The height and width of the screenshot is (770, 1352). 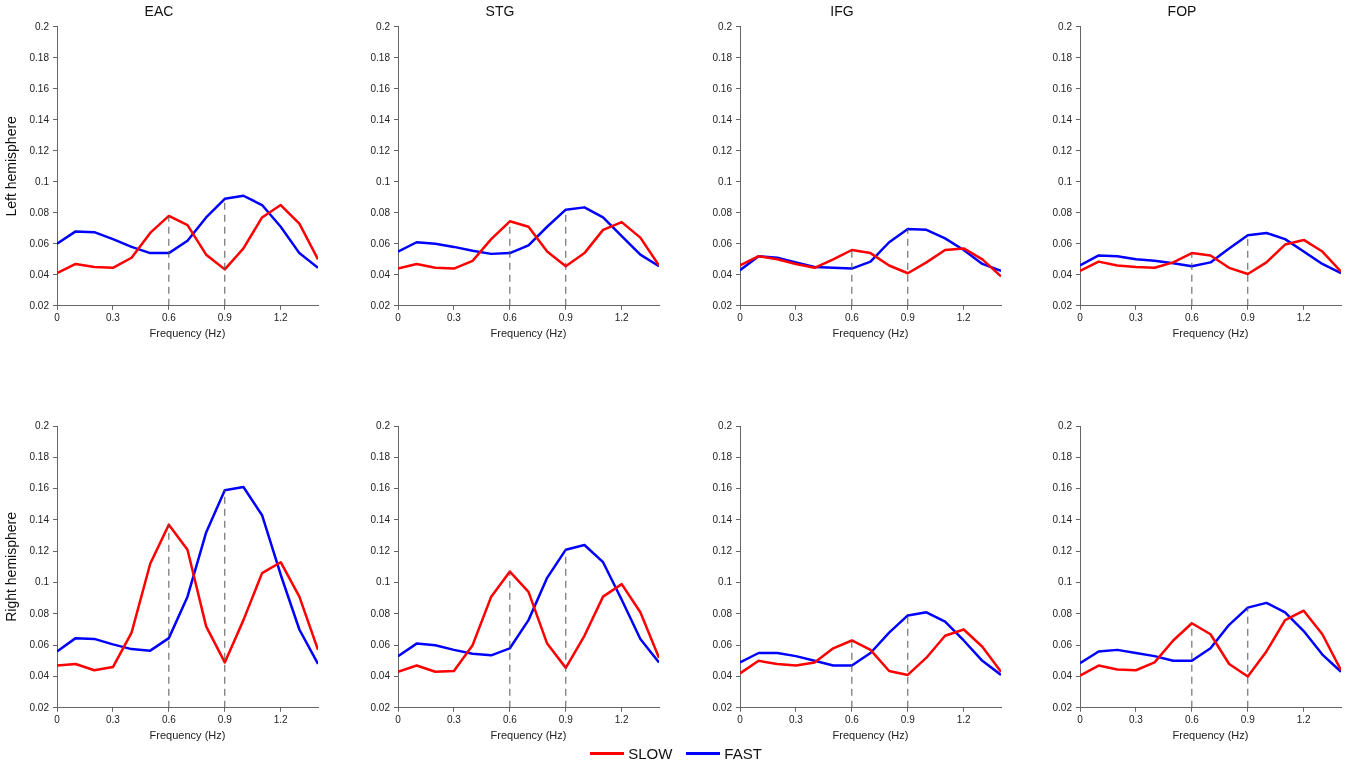 What do you see at coordinates (11, 566) in the screenshot?
I see `y-axis-title: Right hemisphere` at bounding box center [11, 566].